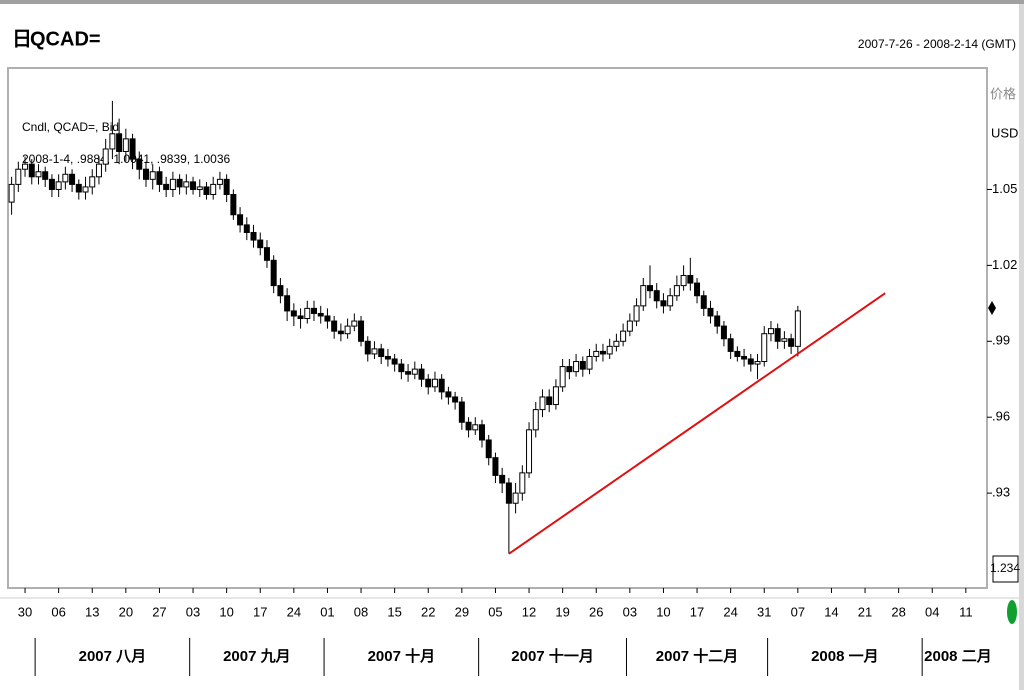 This screenshot has height=690, width=1024. What do you see at coordinates (663, 611) in the screenshot?
I see `x-tick-label: 10` at bounding box center [663, 611].